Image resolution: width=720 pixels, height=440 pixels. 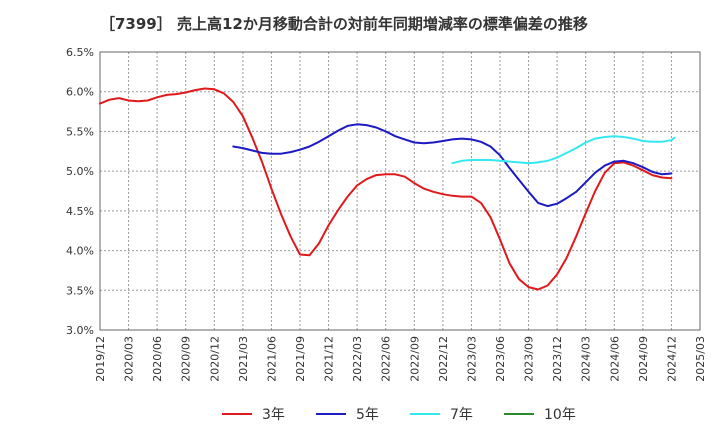 What do you see at coordinates (614, 359) in the screenshot?
I see `x-tick-label: 2024/06` at bounding box center [614, 359].